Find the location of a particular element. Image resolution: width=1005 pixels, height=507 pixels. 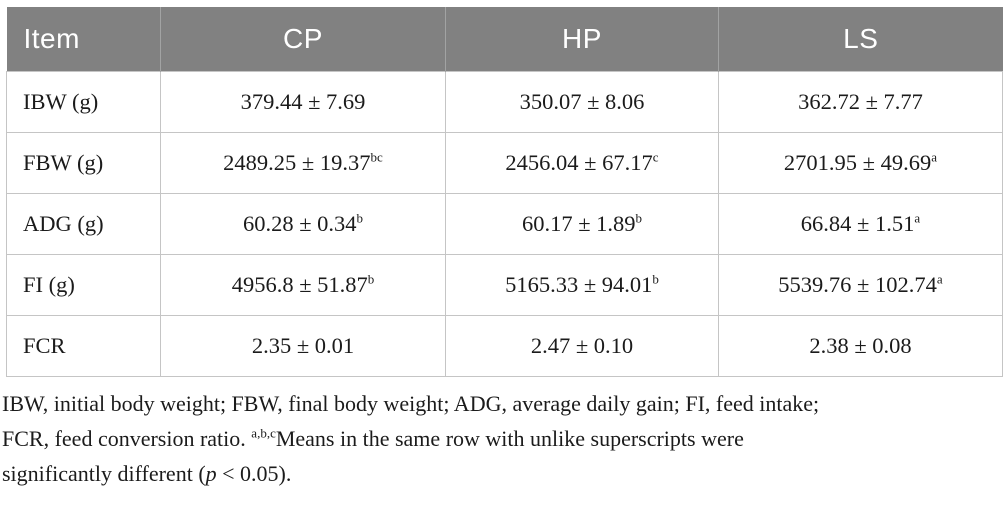

table-cell: 2701.95 ± 49.69a is located at coordinates (860, 162).